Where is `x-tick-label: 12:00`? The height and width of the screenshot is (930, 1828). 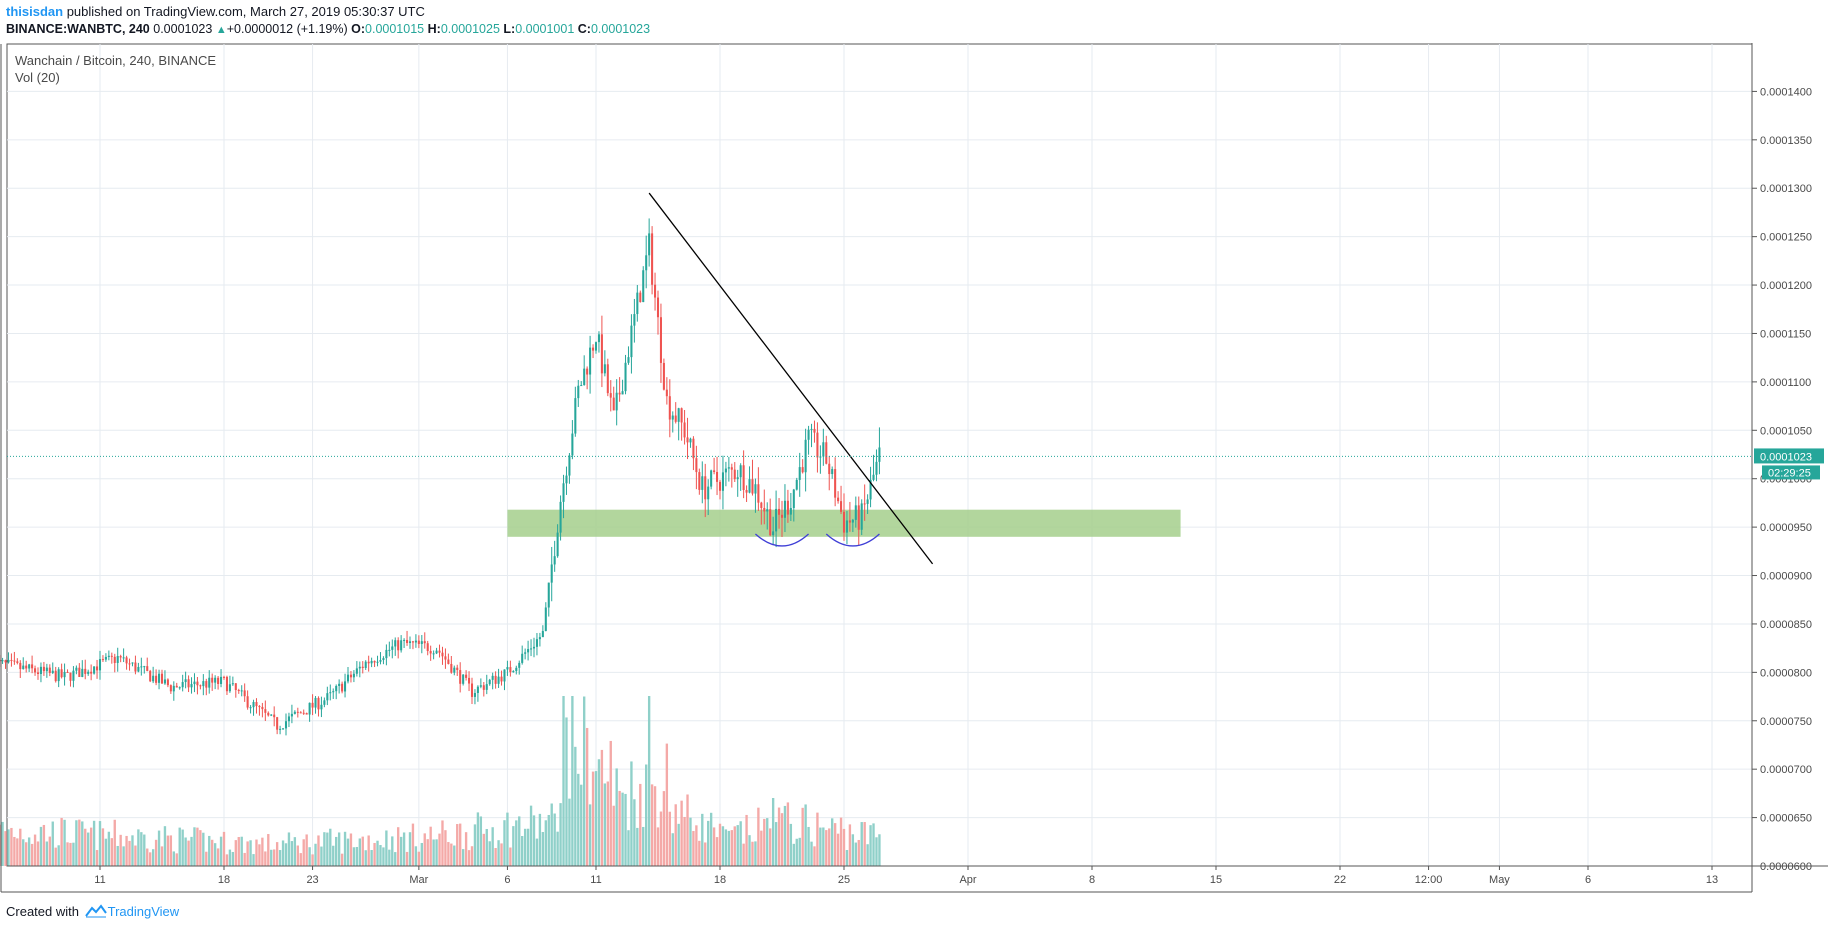 x-tick-label: 12:00 is located at coordinates (1429, 880).